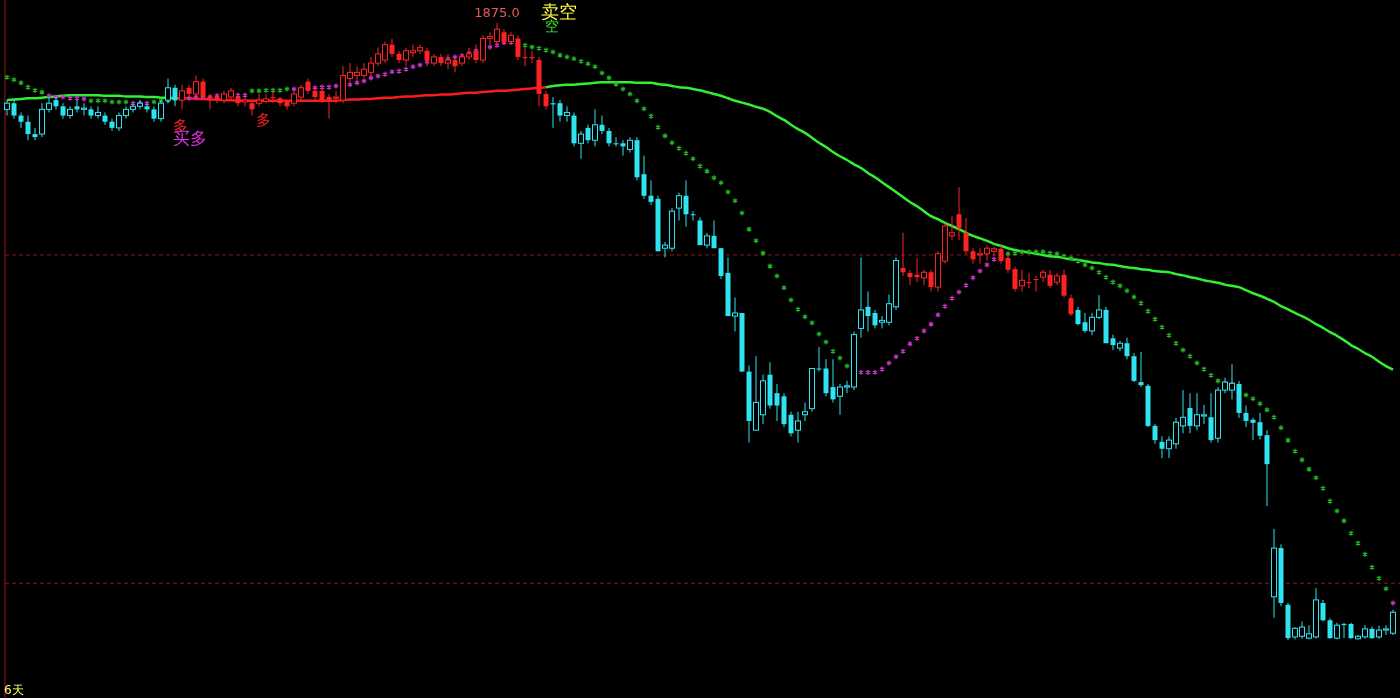 Image resolution: width=1400 pixels, height=698 pixels. What do you see at coordinates (14, 690) in the screenshot?
I see `text: 6天` at bounding box center [14, 690].